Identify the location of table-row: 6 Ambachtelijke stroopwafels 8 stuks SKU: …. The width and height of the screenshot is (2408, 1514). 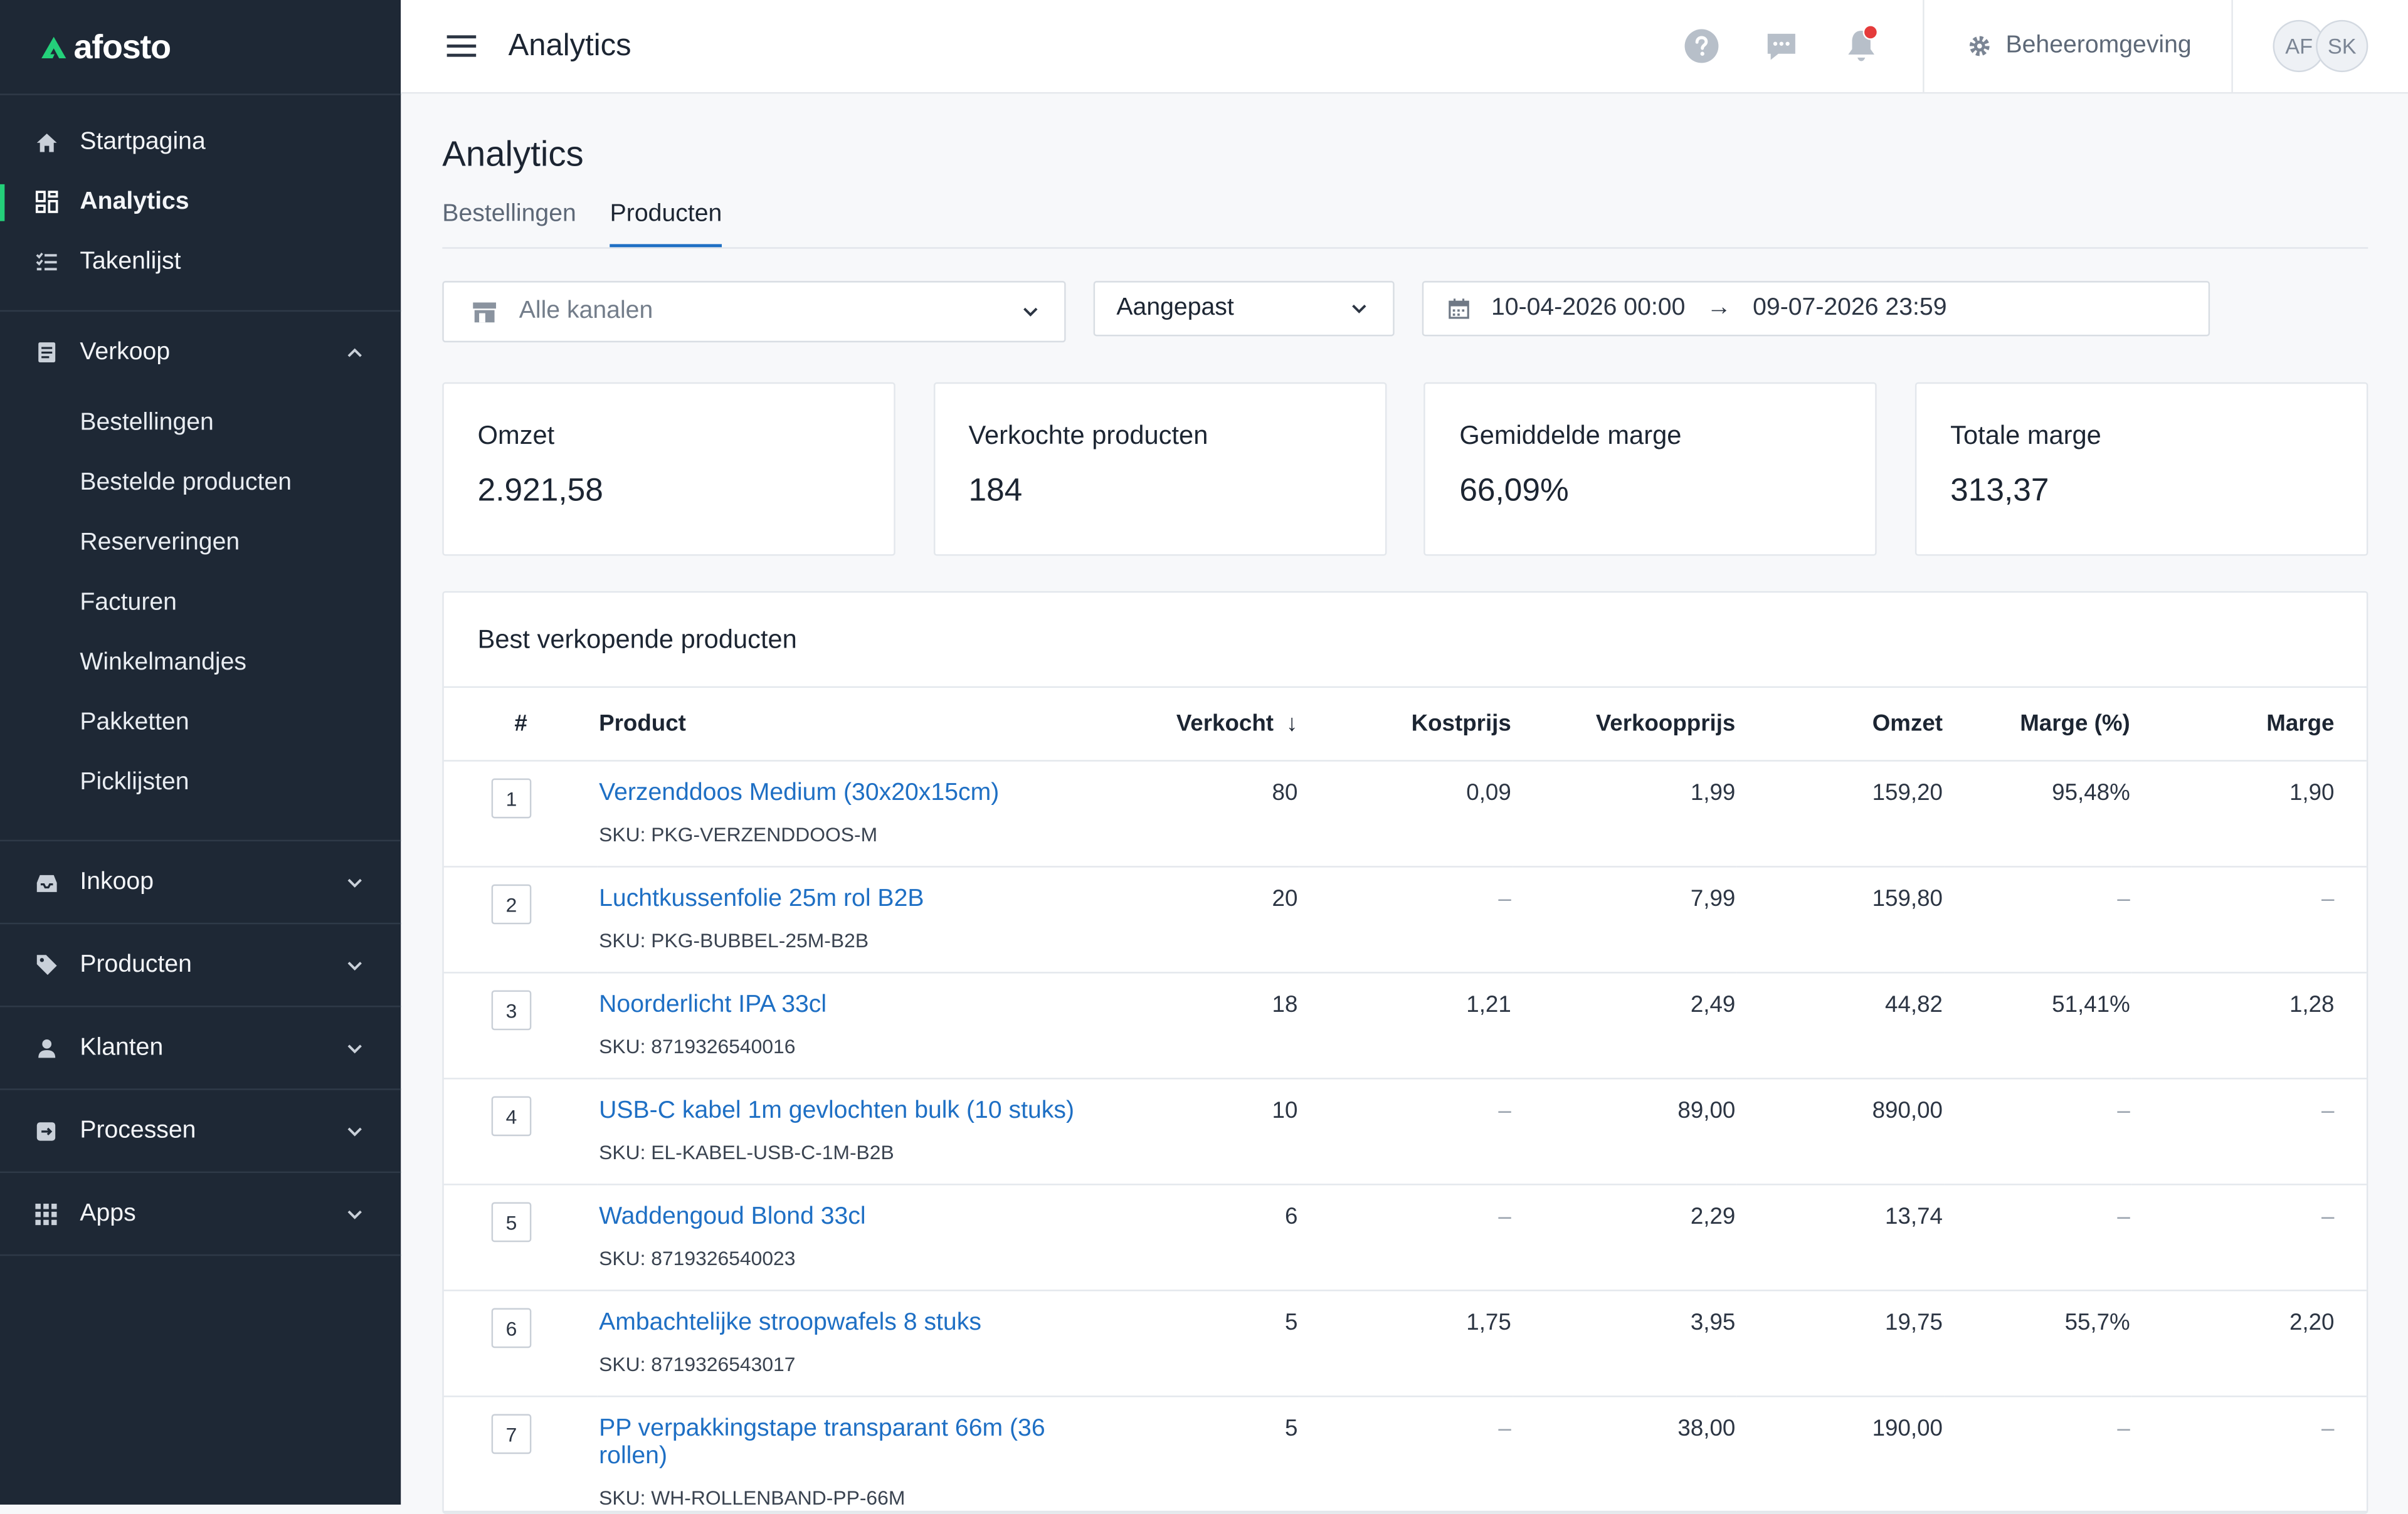
(1405, 1343).